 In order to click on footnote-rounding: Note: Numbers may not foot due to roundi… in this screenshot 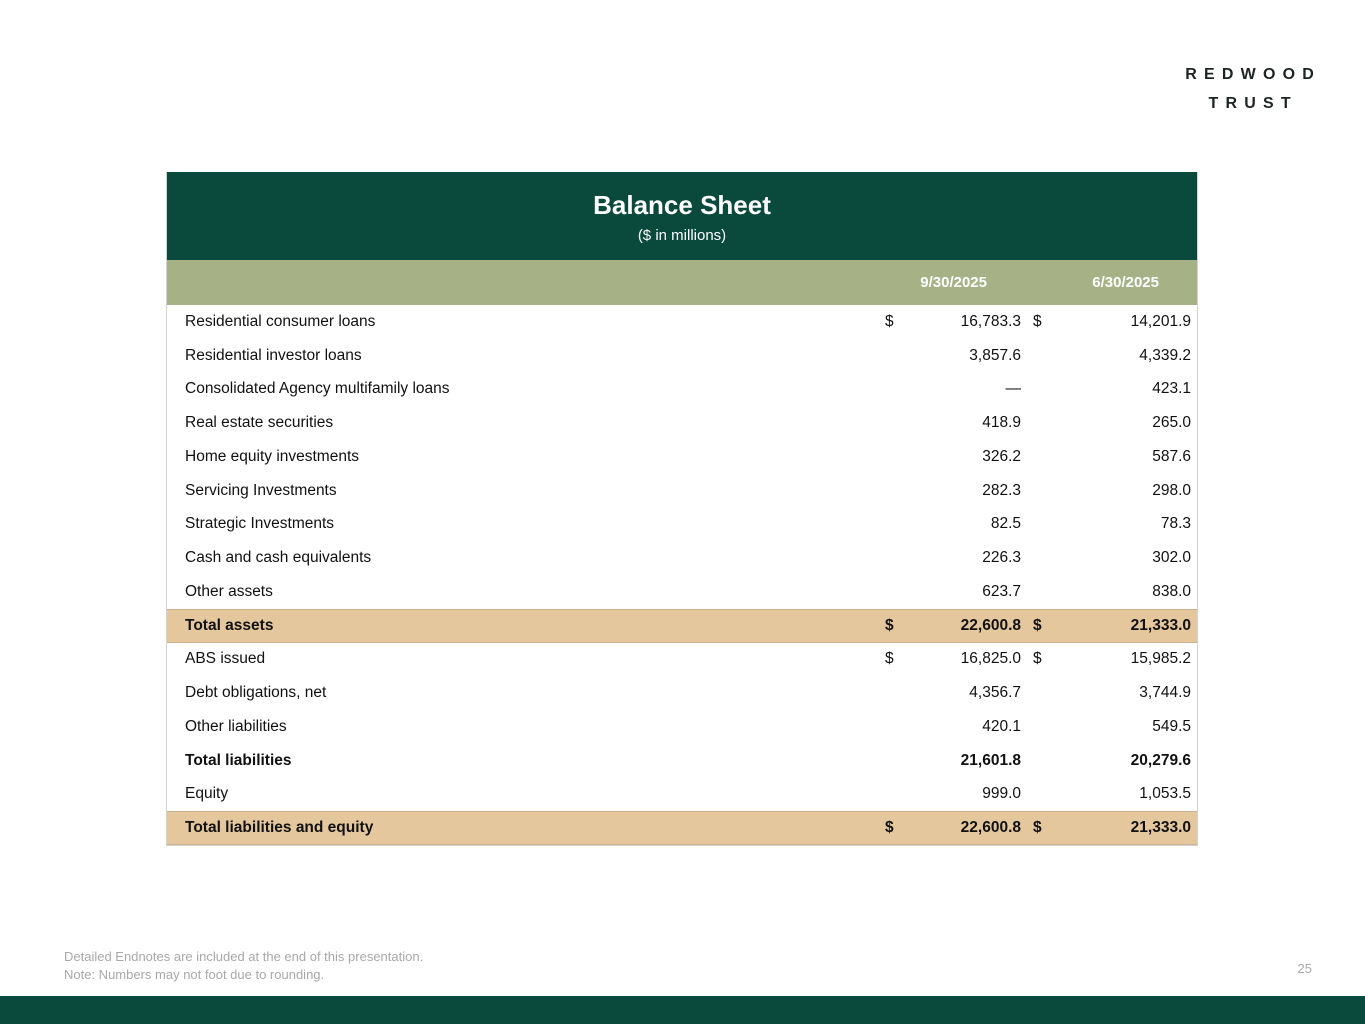, I will do `click(194, 974)`.